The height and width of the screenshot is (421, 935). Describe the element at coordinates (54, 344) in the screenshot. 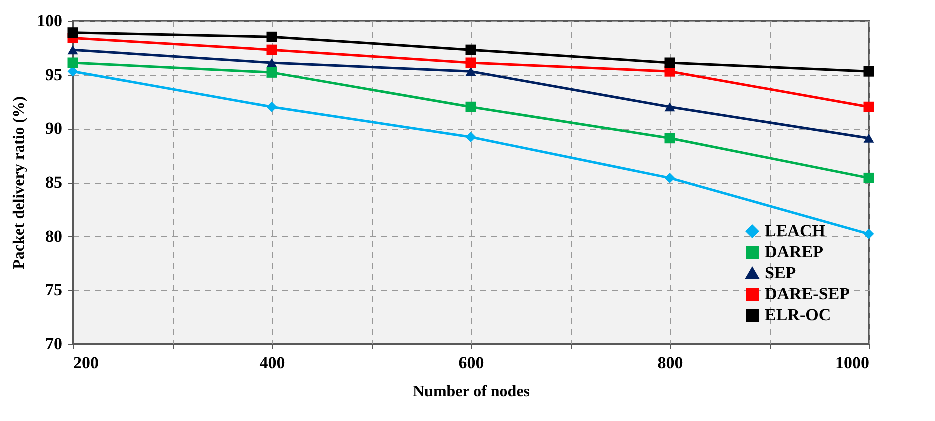

I see `y-tick-label: 70` at that location.